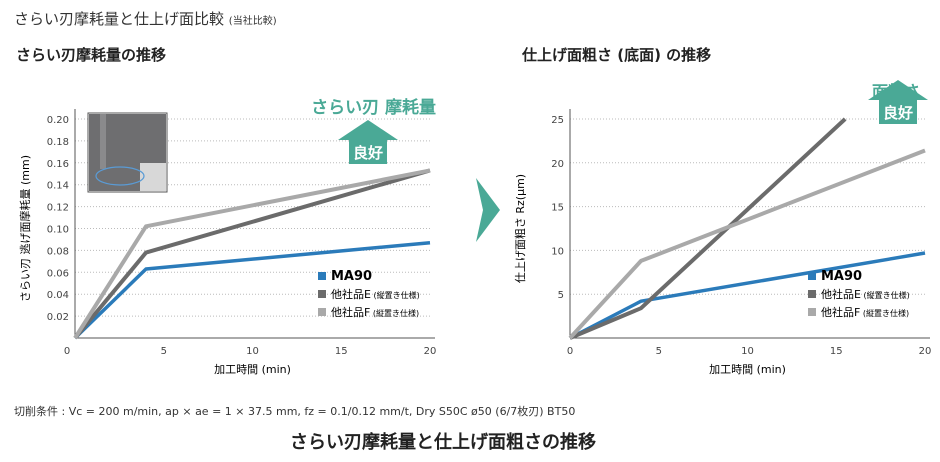 The height and width of the screenshot is (462, 940). I want to click on y-tick-label: 0.02, so click(58, 317).